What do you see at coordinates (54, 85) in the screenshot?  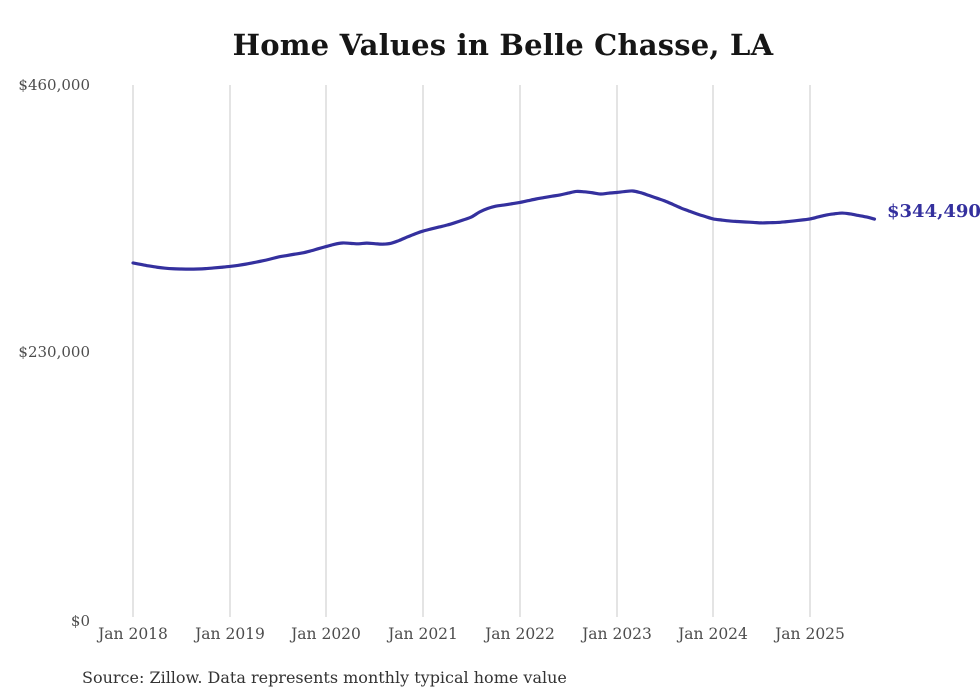 I see `y-axis-tick-label-460000: $460,000` at bounding box center [54, 85].